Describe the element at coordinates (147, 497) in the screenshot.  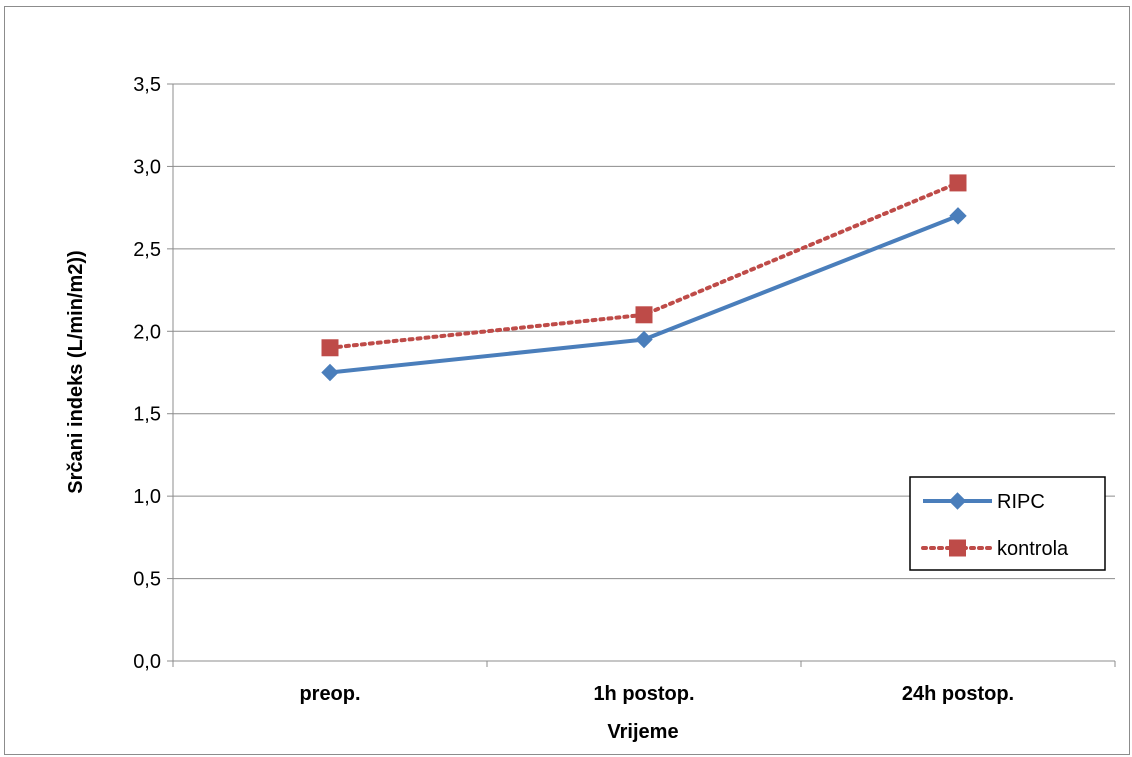
I see `y-tick-label: 1,0` at that location.